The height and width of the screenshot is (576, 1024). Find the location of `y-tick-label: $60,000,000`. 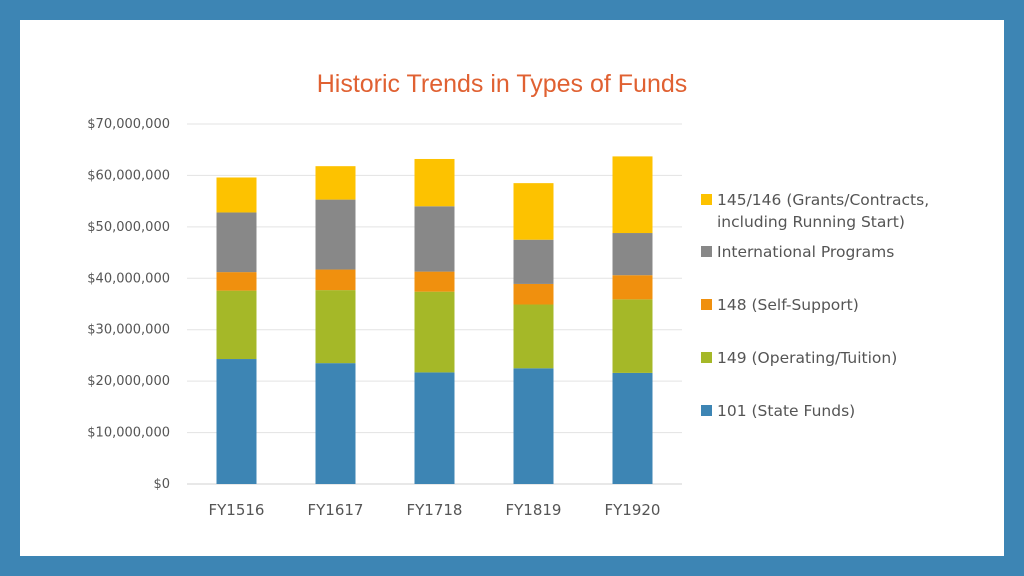

y-tick-label: $60,000,000 is located at coordinates (128, 175).